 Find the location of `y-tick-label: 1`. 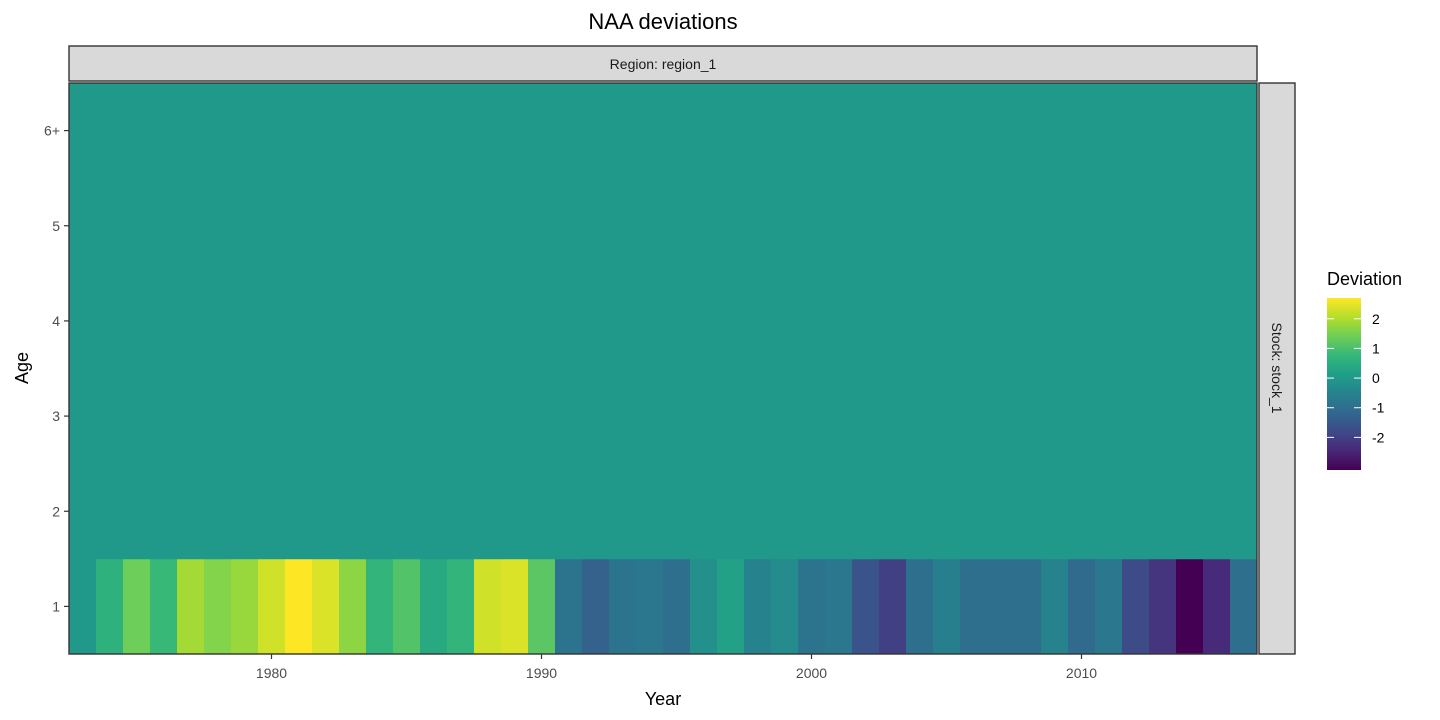

y-tick-label: 1 is located at coordinates (56, 606).